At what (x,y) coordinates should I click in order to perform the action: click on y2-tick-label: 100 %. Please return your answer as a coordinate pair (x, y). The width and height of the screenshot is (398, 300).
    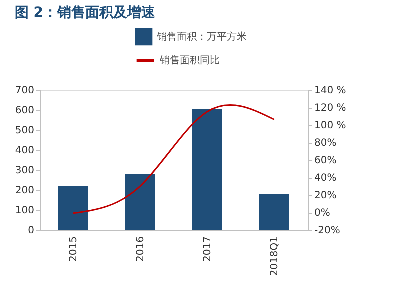
    Looking at the image, I should click on (330, 126).